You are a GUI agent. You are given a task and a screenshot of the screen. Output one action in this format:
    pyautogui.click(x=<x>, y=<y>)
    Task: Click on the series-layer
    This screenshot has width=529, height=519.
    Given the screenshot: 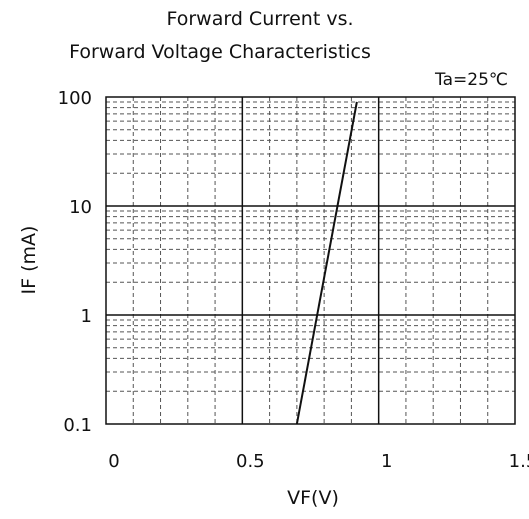 What is the action you would take?
    pyautogui.click(x=326, y=263)
    